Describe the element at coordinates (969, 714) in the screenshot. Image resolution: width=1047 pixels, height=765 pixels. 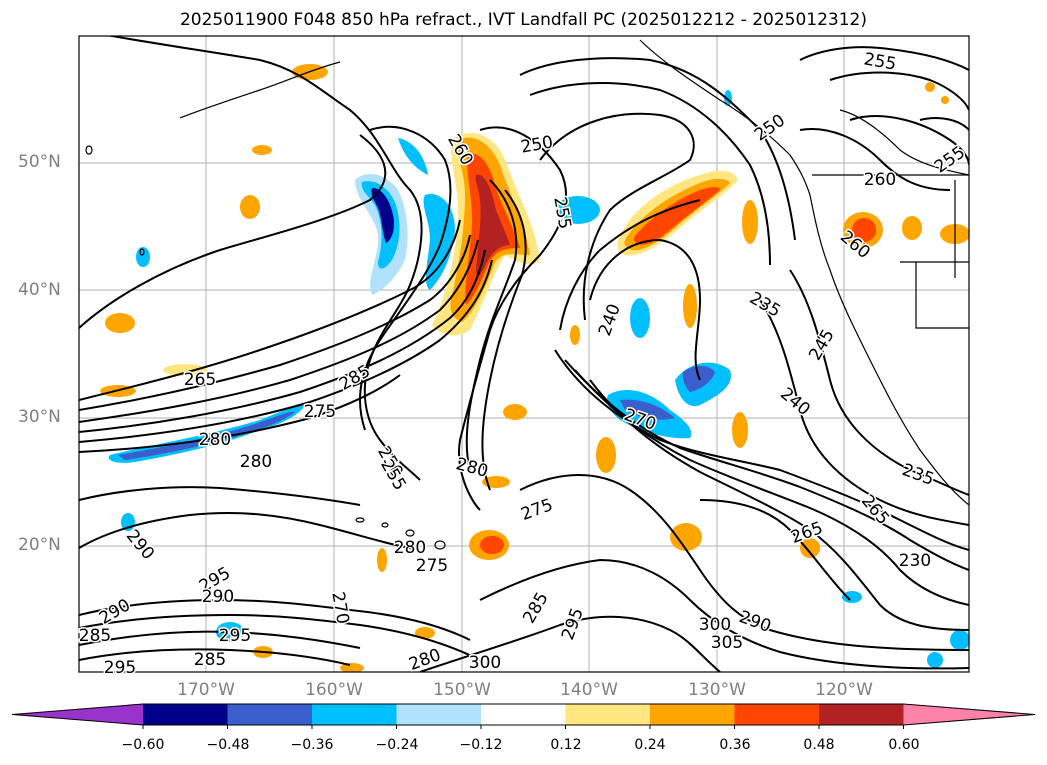
I see `colorbar-extension-right` at that location.